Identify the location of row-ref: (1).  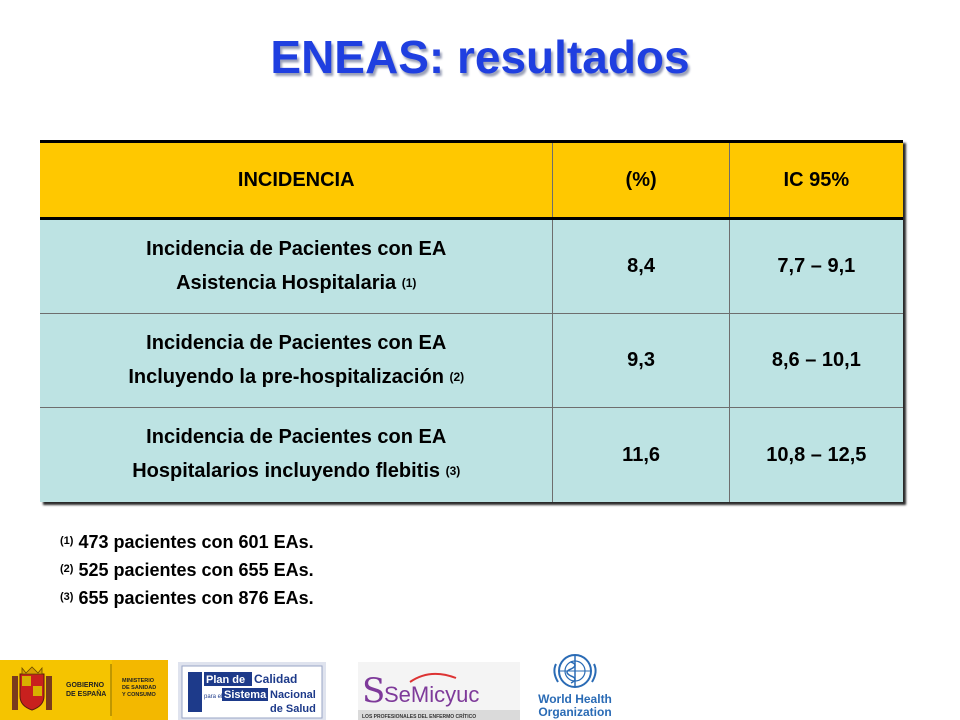
(409, 282).